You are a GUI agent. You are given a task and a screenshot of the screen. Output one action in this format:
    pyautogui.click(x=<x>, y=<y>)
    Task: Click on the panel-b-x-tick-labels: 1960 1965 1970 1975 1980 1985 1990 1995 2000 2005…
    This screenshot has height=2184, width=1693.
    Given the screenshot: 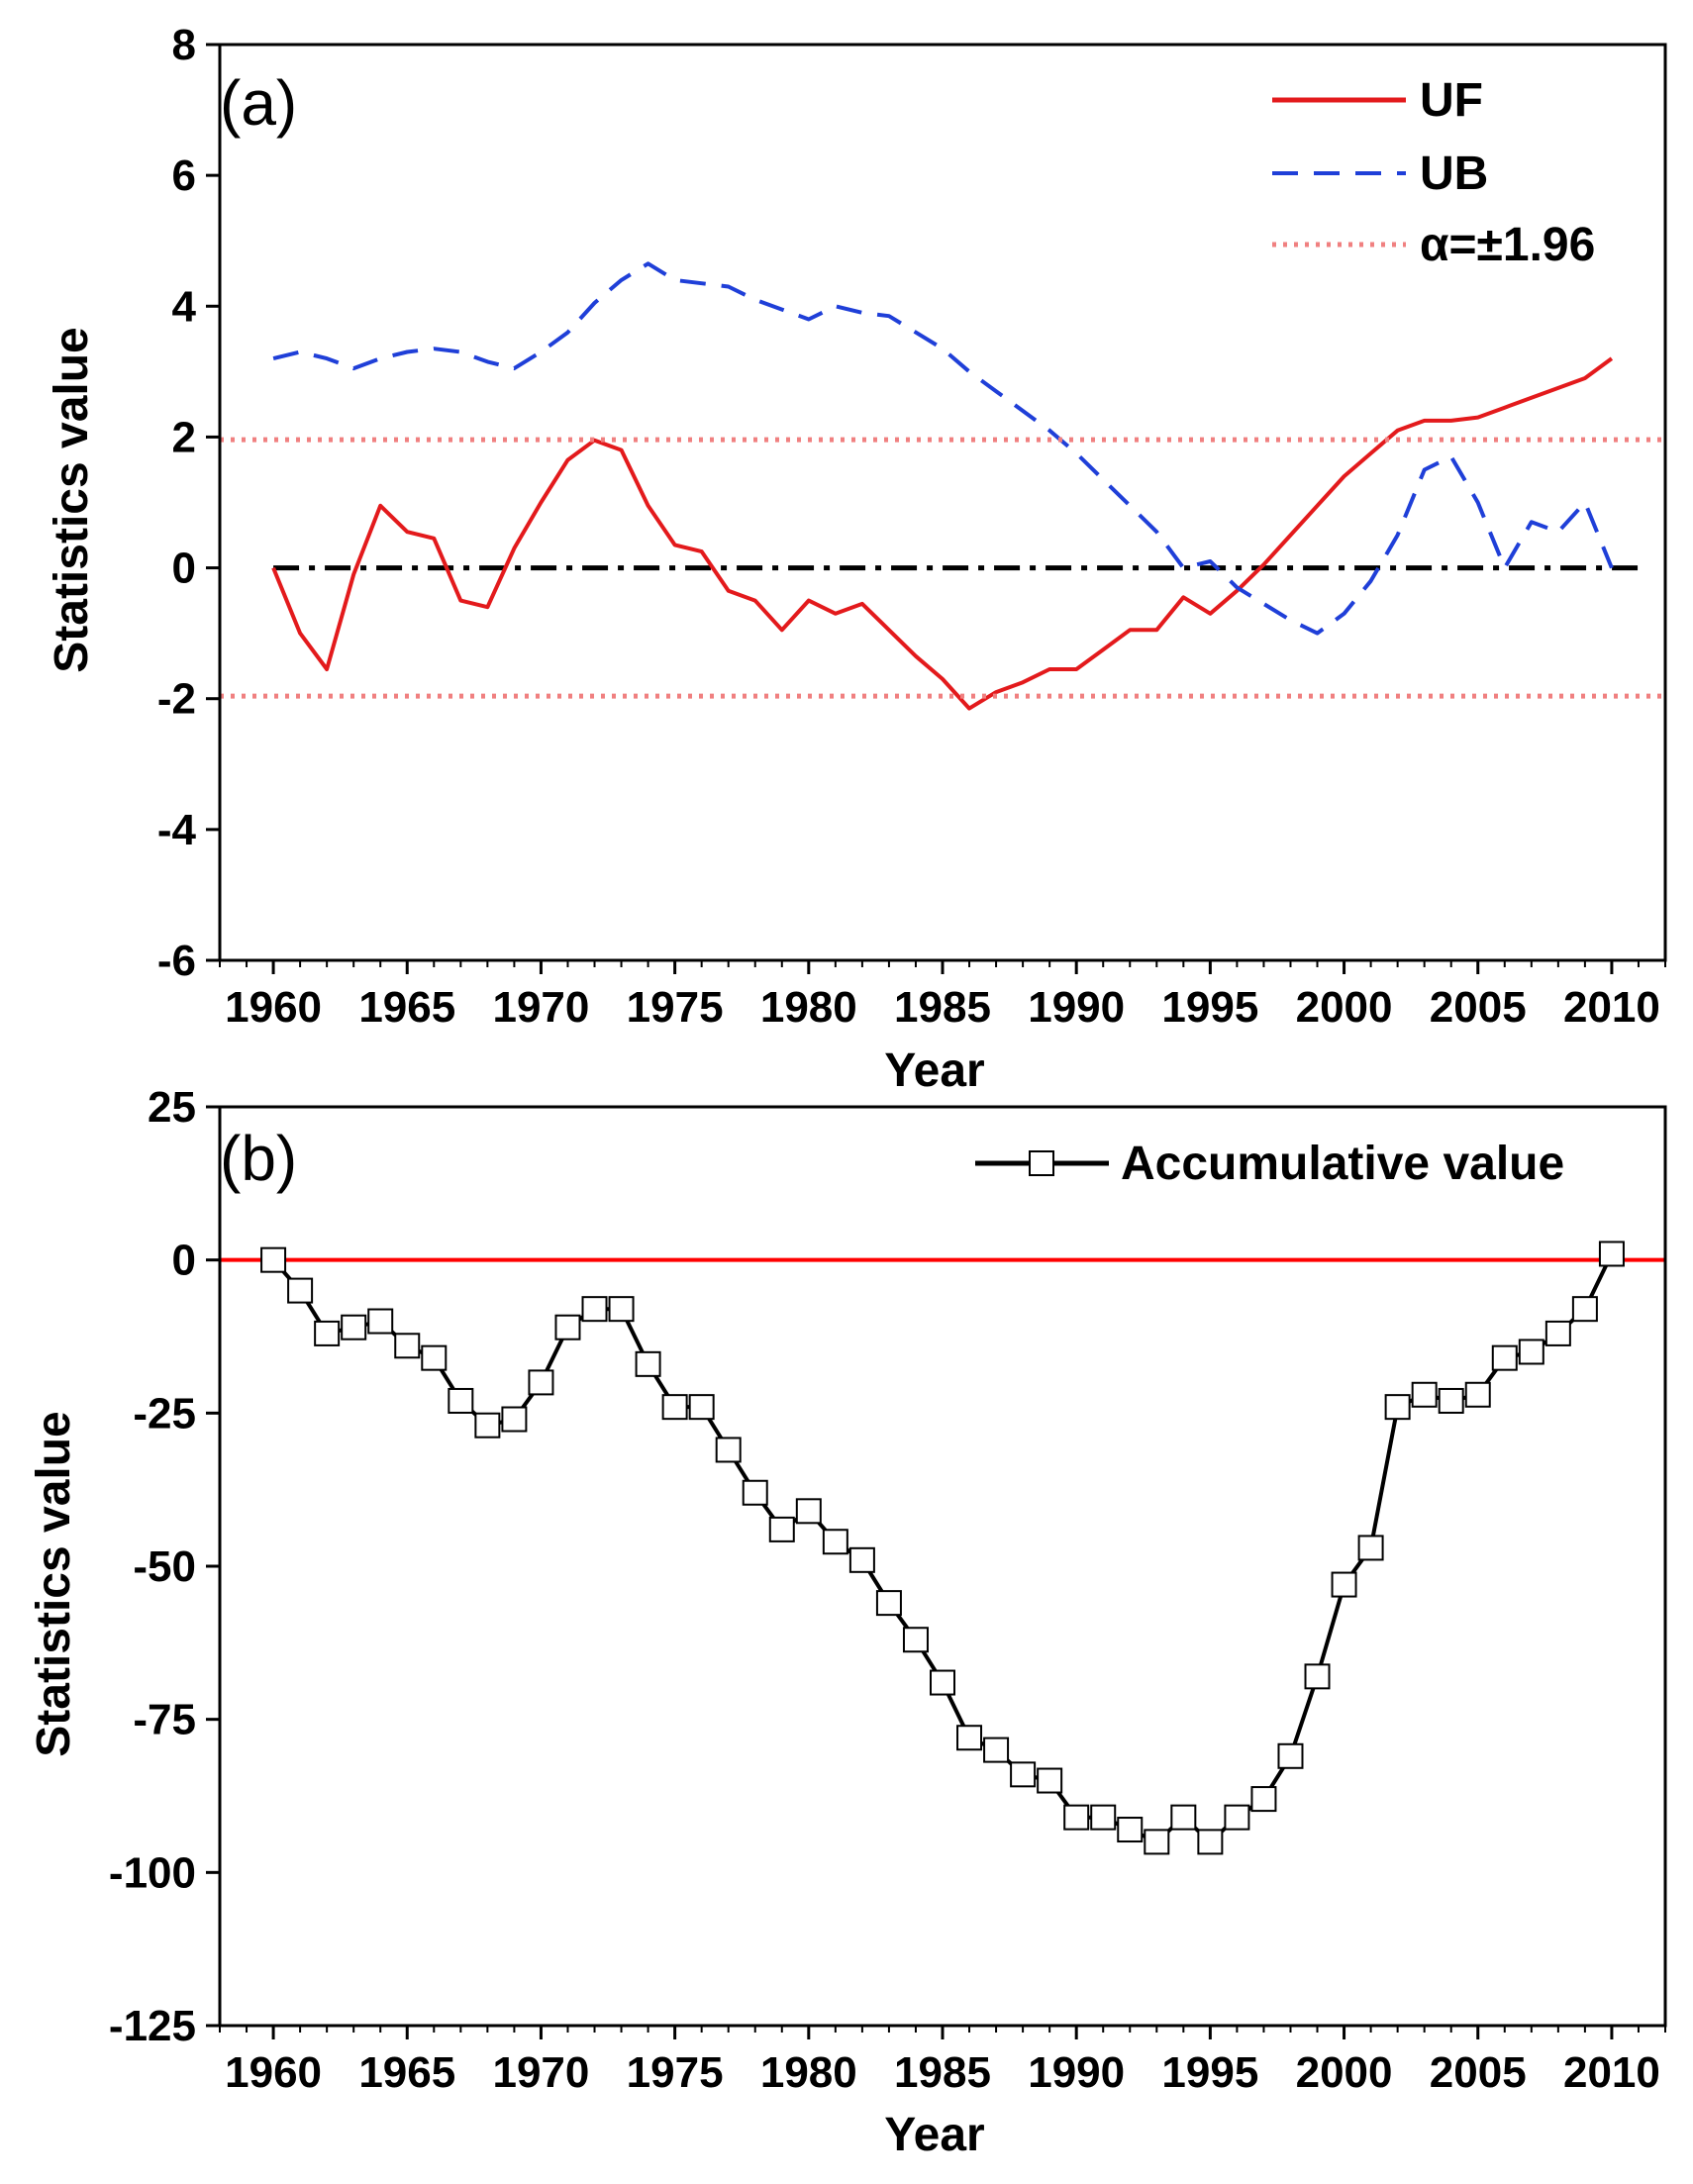 What is the action you would take?
    pyautogui.click(x=943, y=2072)
    